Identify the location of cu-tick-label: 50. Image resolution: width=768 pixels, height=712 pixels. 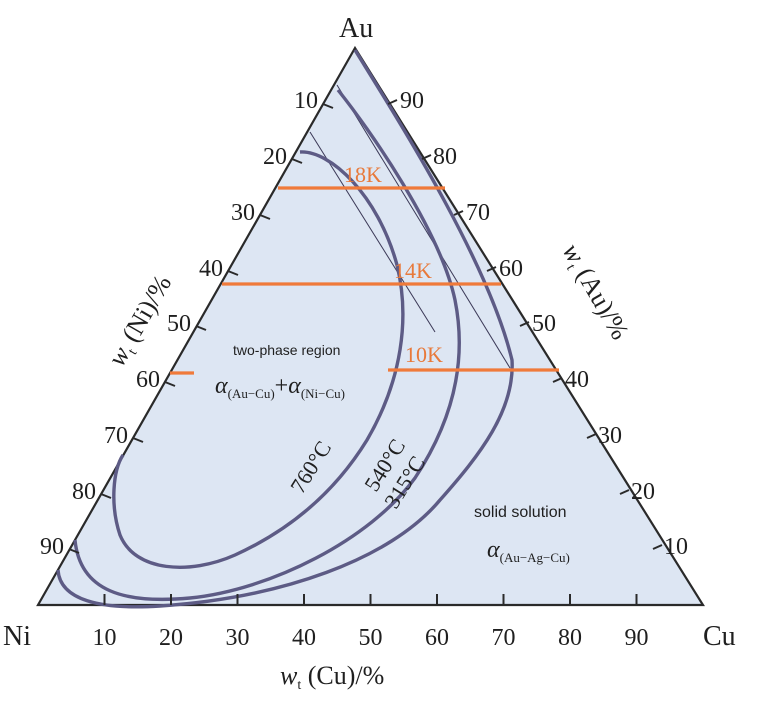
(371, 638).